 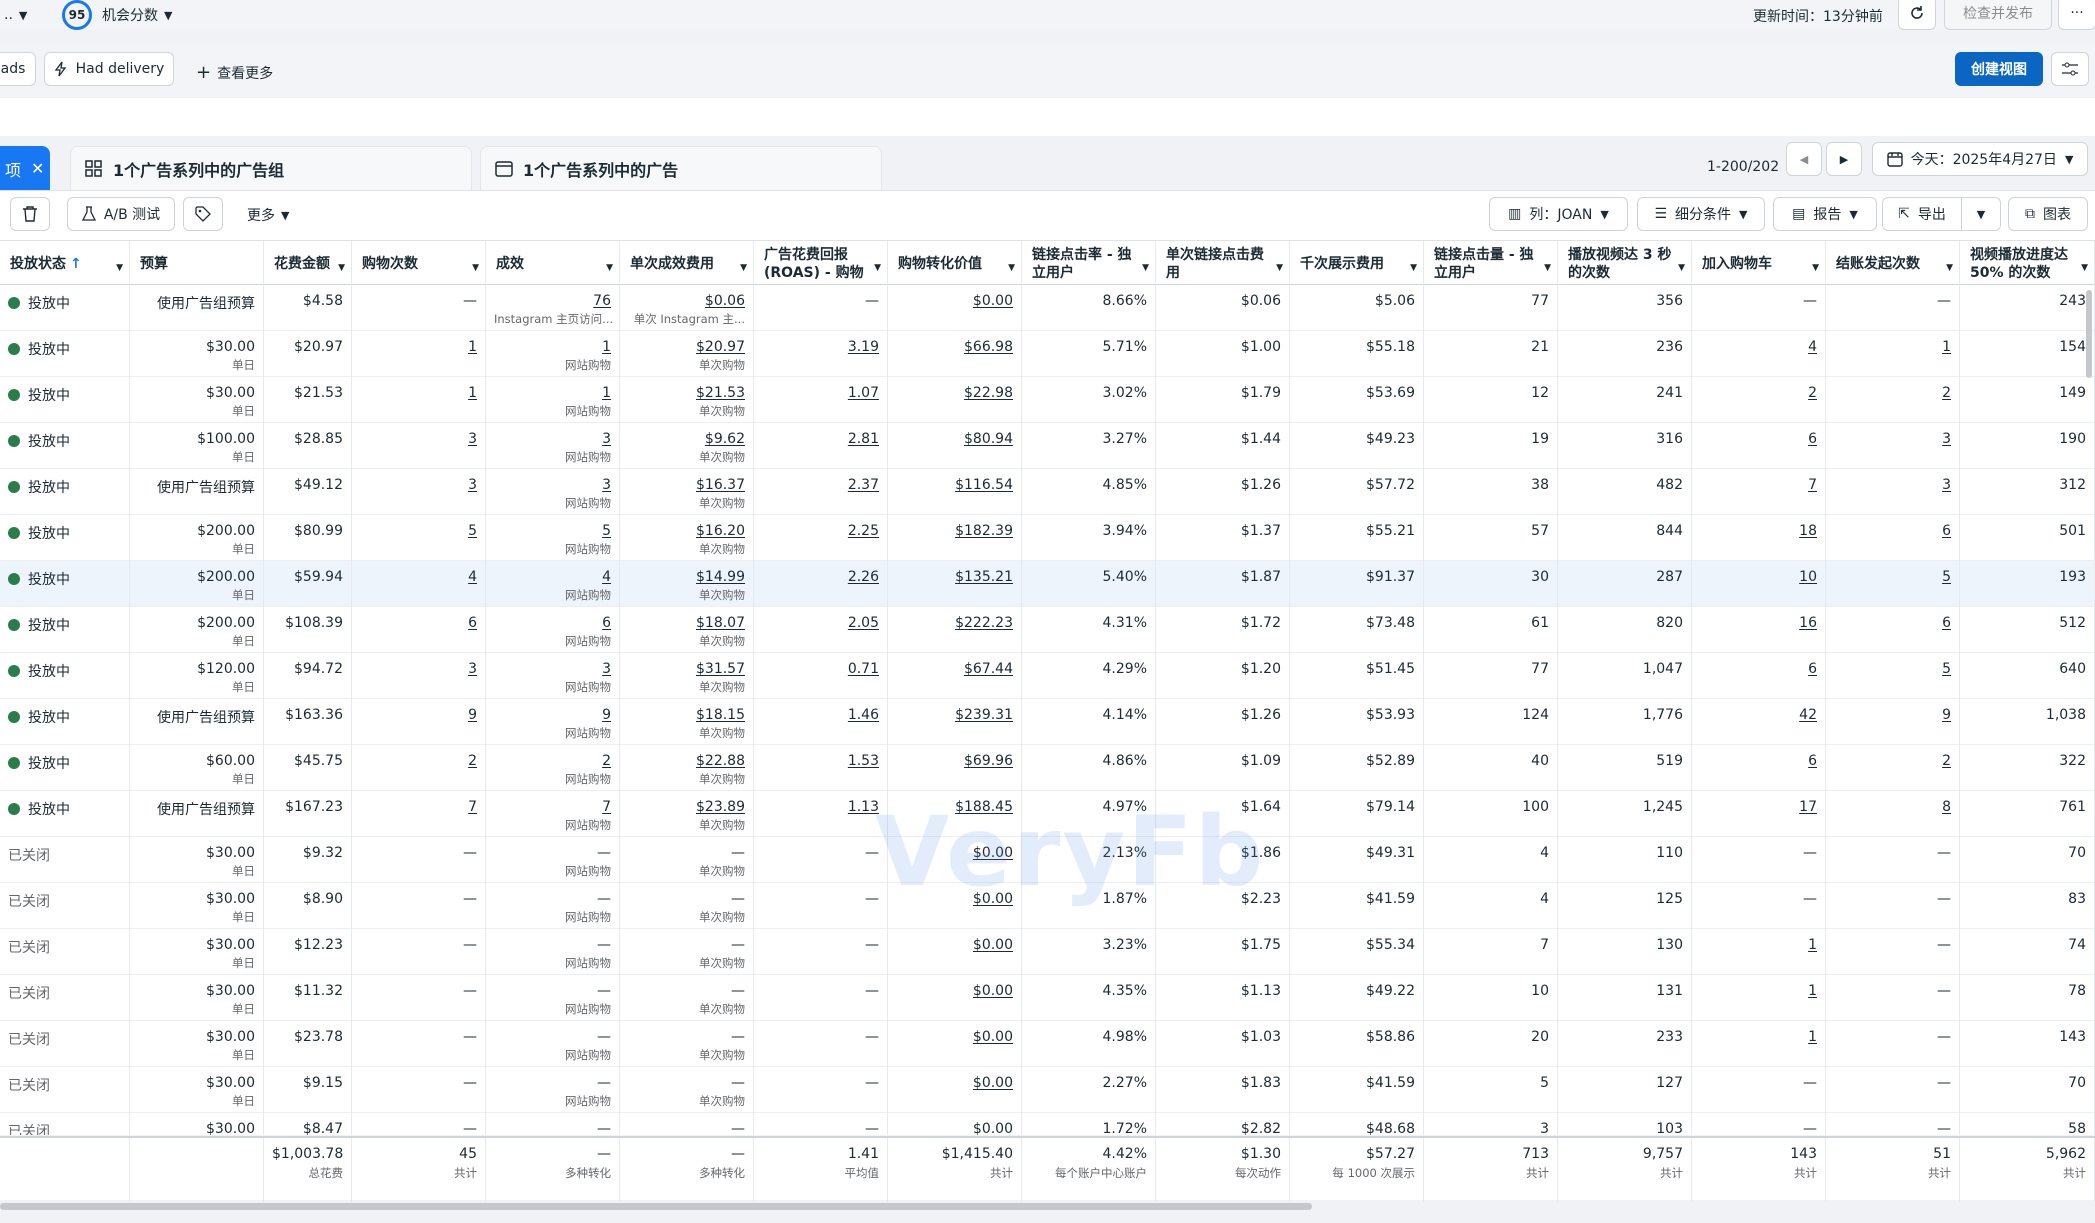 What do you see at coordinates (1893, 492) in the screenshot?
I see `cell-checkout: 3` at bounding box center [1893, 492].